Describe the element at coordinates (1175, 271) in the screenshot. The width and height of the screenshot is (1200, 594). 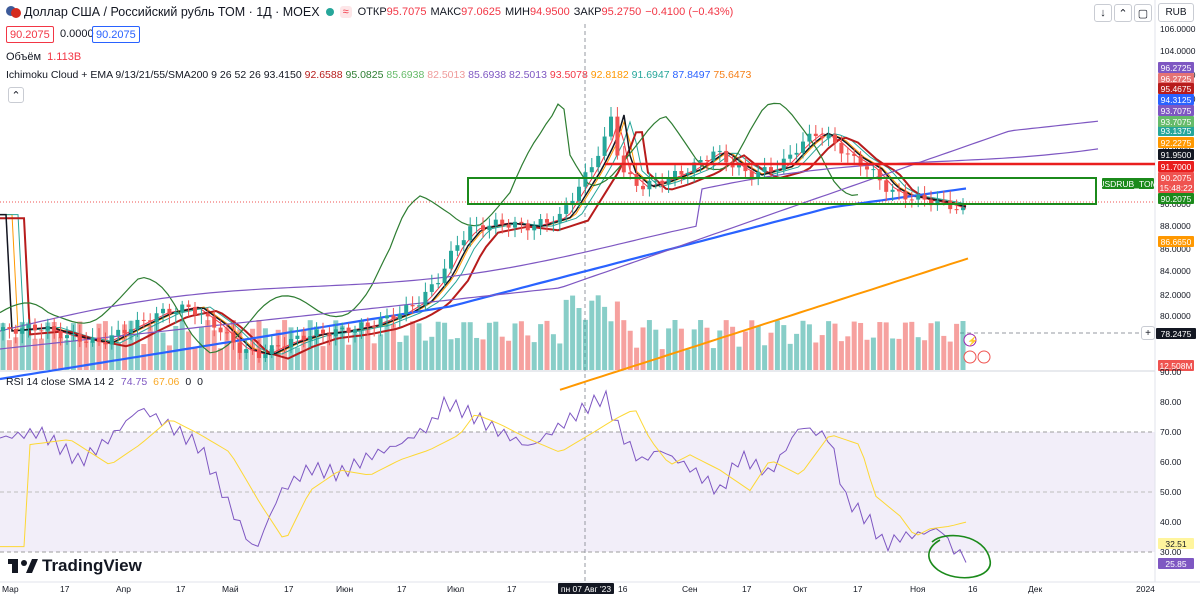
I see `price-axis-label: 84.0000` at that location.